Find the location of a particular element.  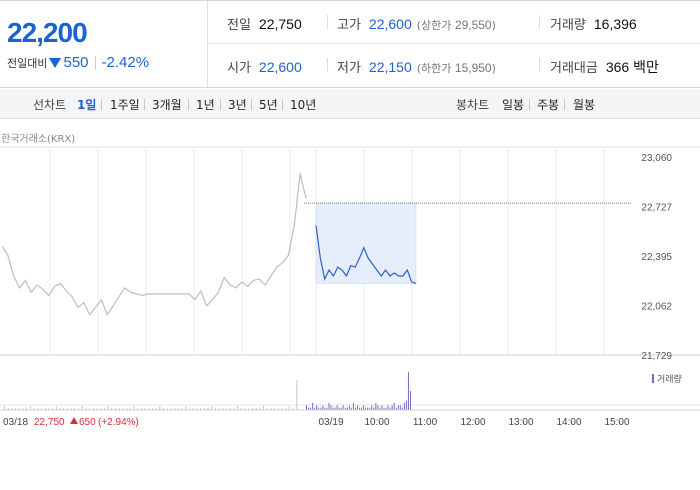

stat-label: 거래대금 is located at coordinates (574, 68).